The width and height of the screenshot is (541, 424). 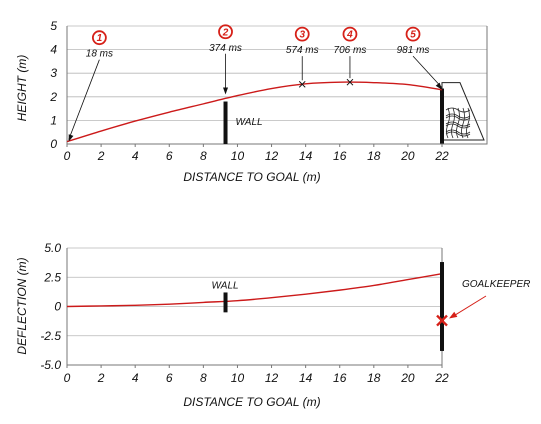 What do you see at coordinates (306, 378) in the screenshot?
I see `deflection-x-tick-label: 14` at bounding box center [306, 378].